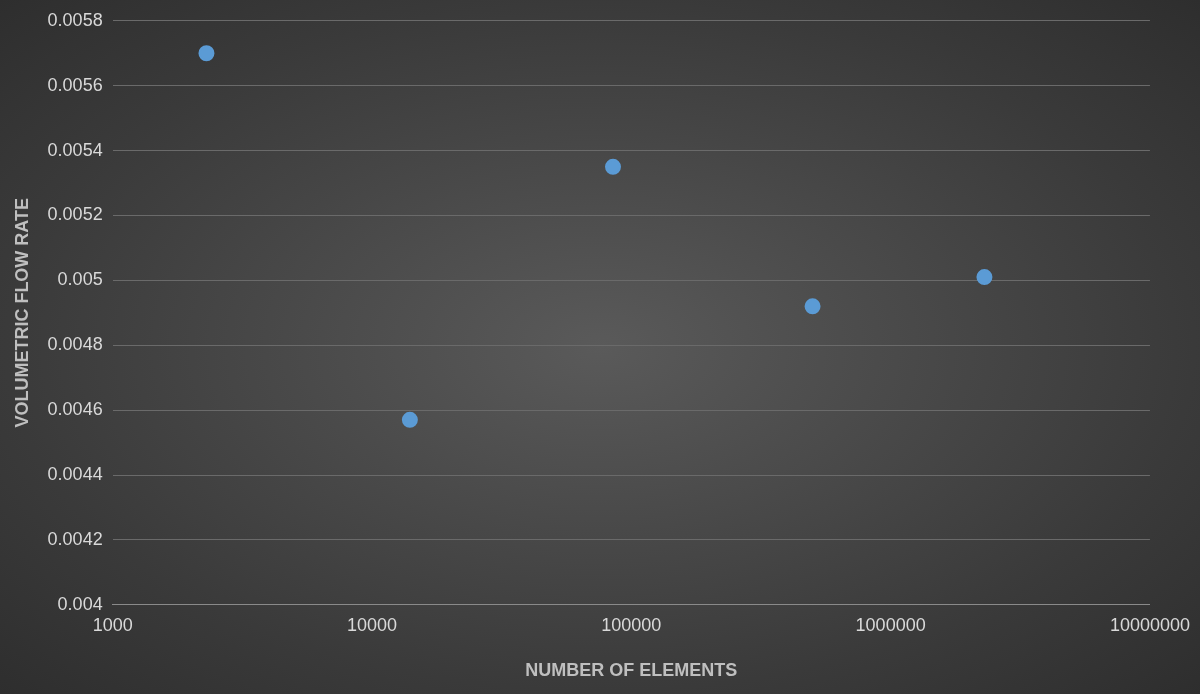 The image size is (1200, 694). I want to click on y-tick-label: 0.0042, so click(75, 538).